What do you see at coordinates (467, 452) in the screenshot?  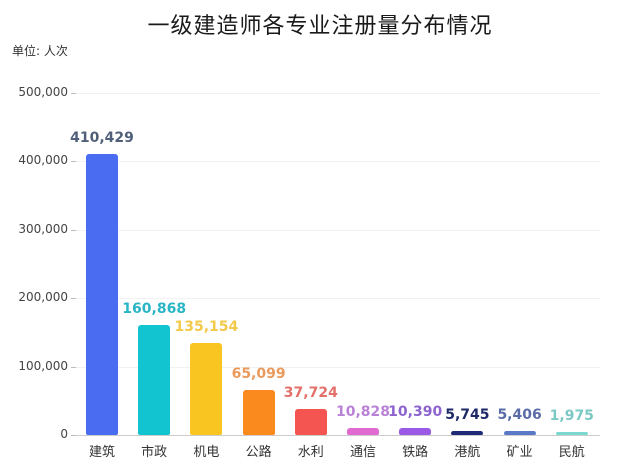 I see `x-tick-label: 港航` at bounding box center [467, 452].